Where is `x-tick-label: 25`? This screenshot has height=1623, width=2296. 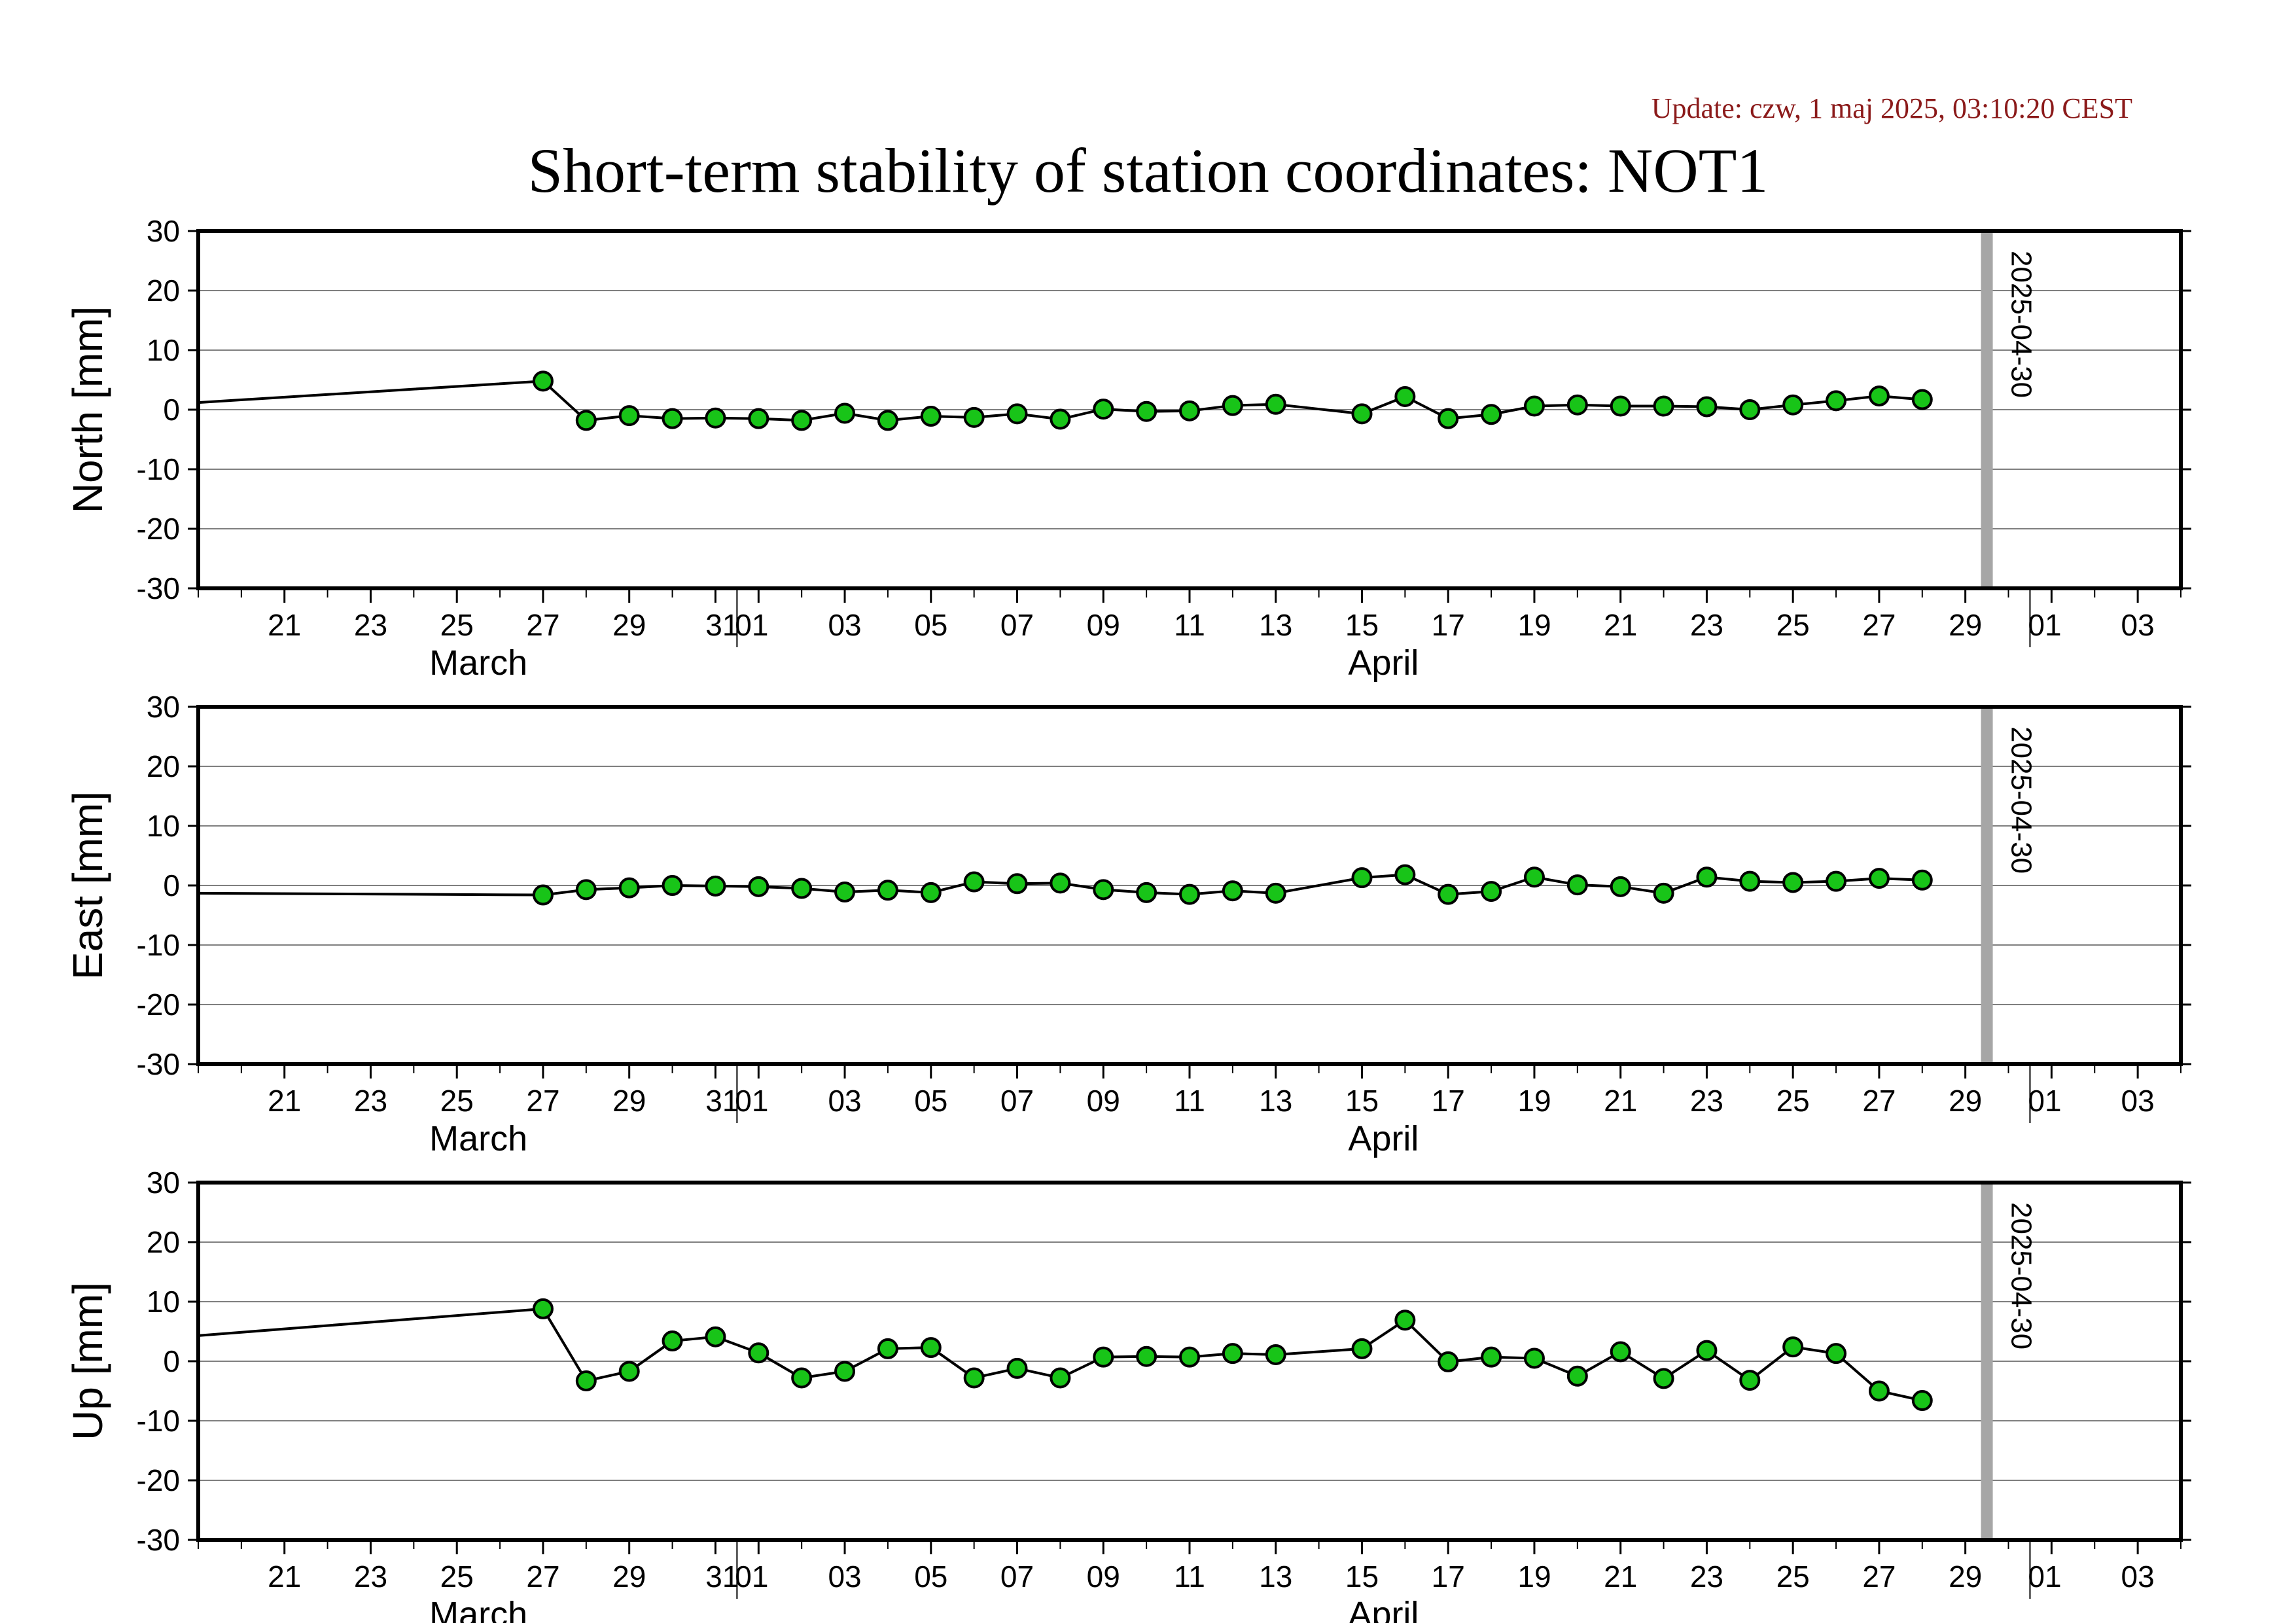 x-tick-label: 25 is located at coordinates (1793, 1577).